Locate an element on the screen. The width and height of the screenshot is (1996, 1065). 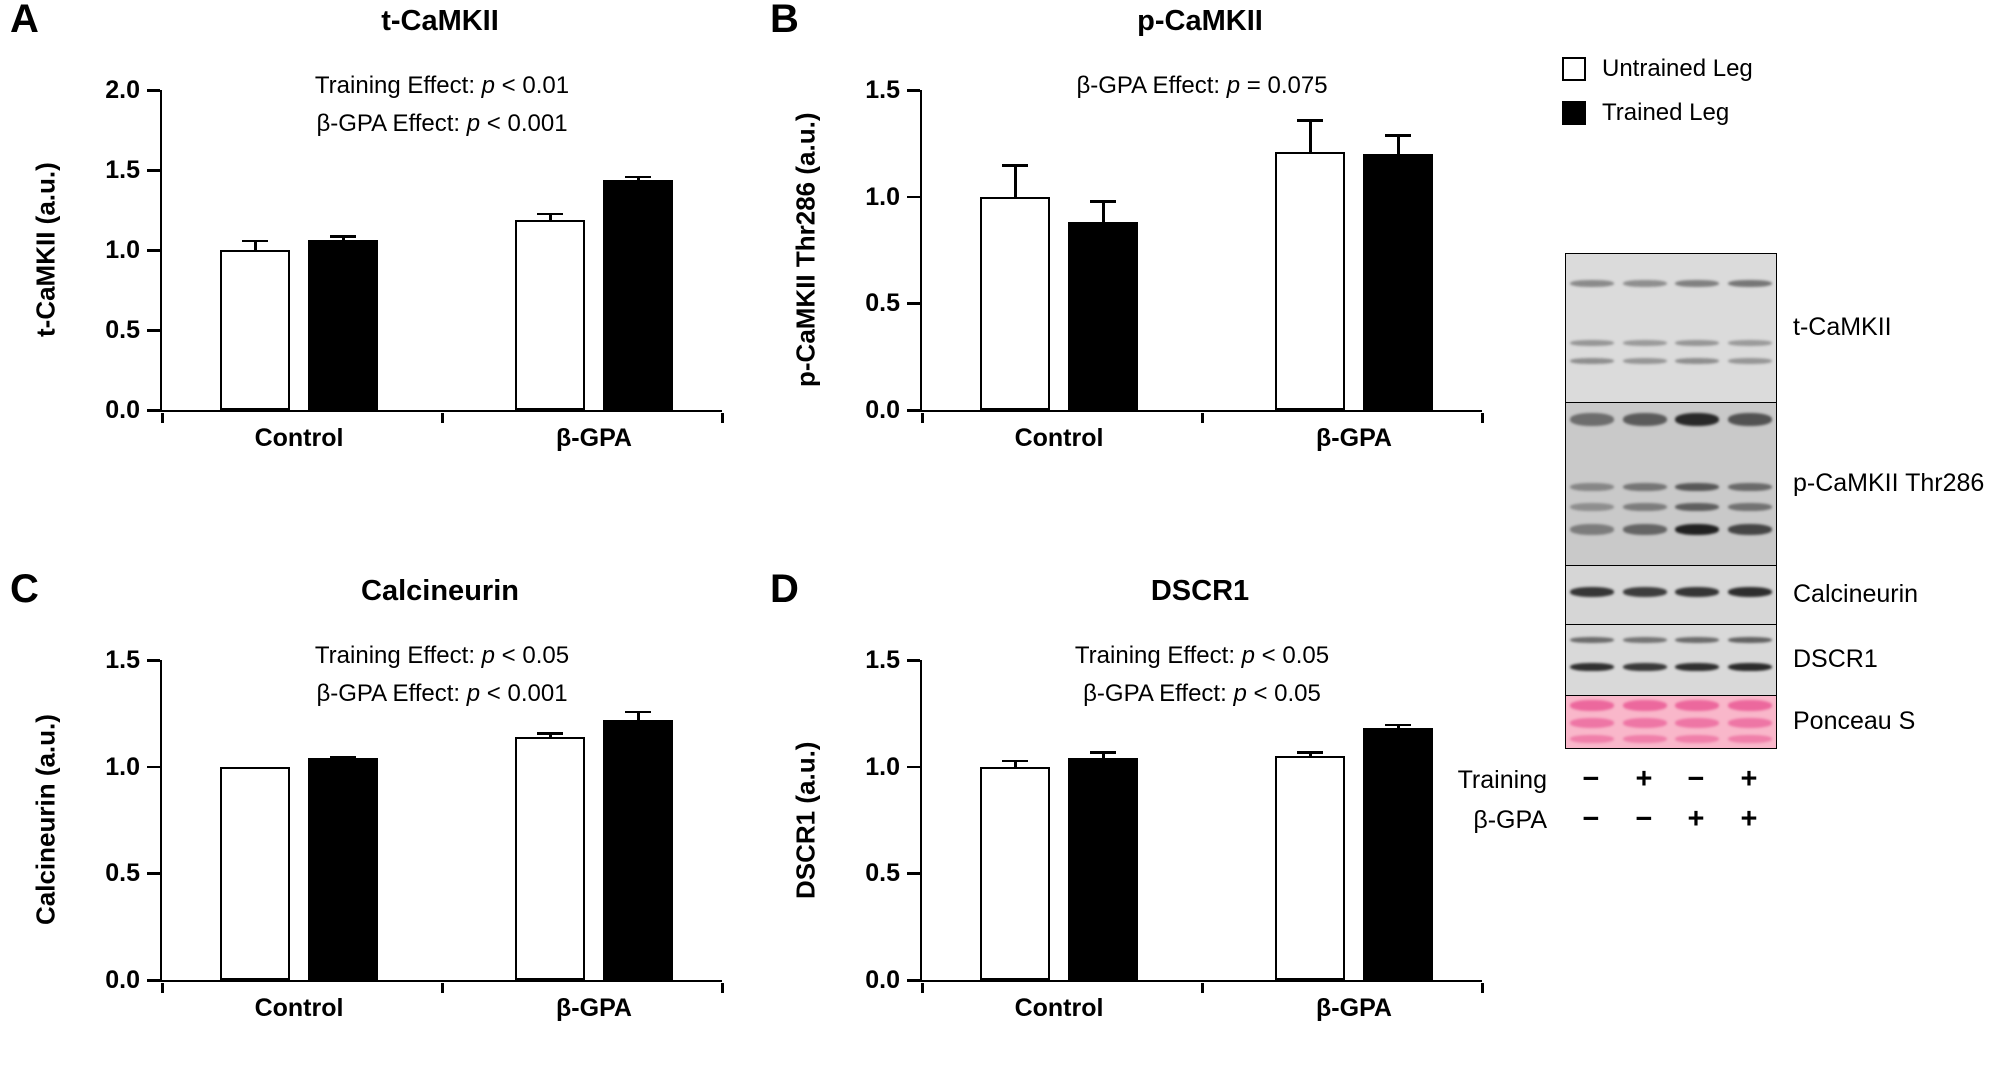
blot-row-label: Calcineurin is located at coordinates (1856, 594).